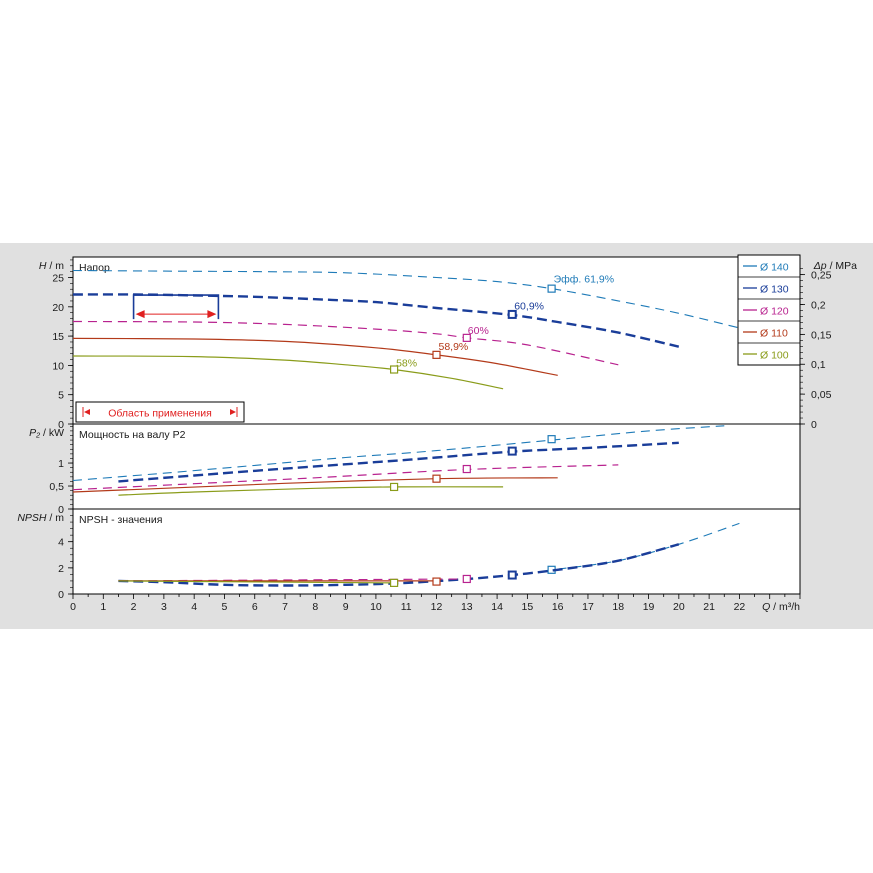 The height and width of the screenshot is (873, 873). What do you see at coordinates (120, 520) in the screenshot?
I see `panel-title-npsh: NPSH - значения` at bounding box center [120, 520].